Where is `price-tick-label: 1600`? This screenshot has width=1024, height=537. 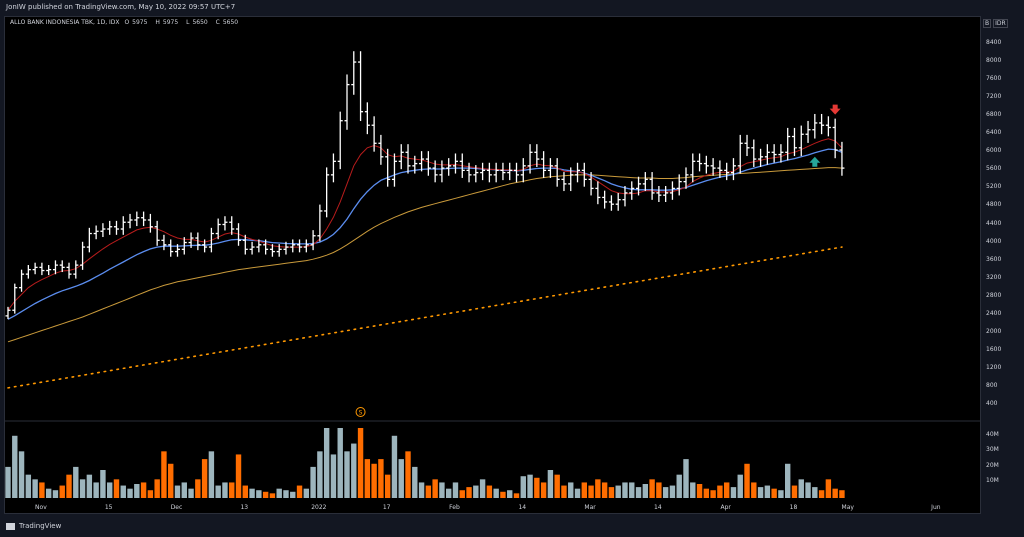
price-tick-label: 1600 is located at coordinates (994, 349).